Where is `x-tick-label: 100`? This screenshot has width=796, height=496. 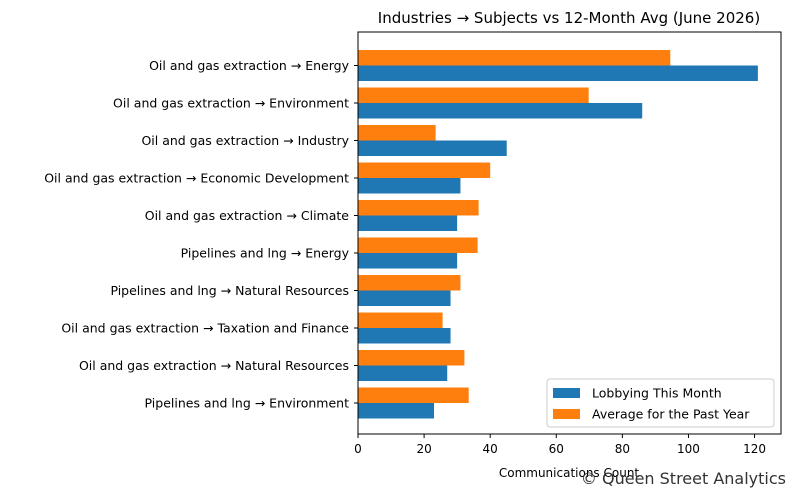 x-tick-label: 100 is located at coordinates (688, 449).